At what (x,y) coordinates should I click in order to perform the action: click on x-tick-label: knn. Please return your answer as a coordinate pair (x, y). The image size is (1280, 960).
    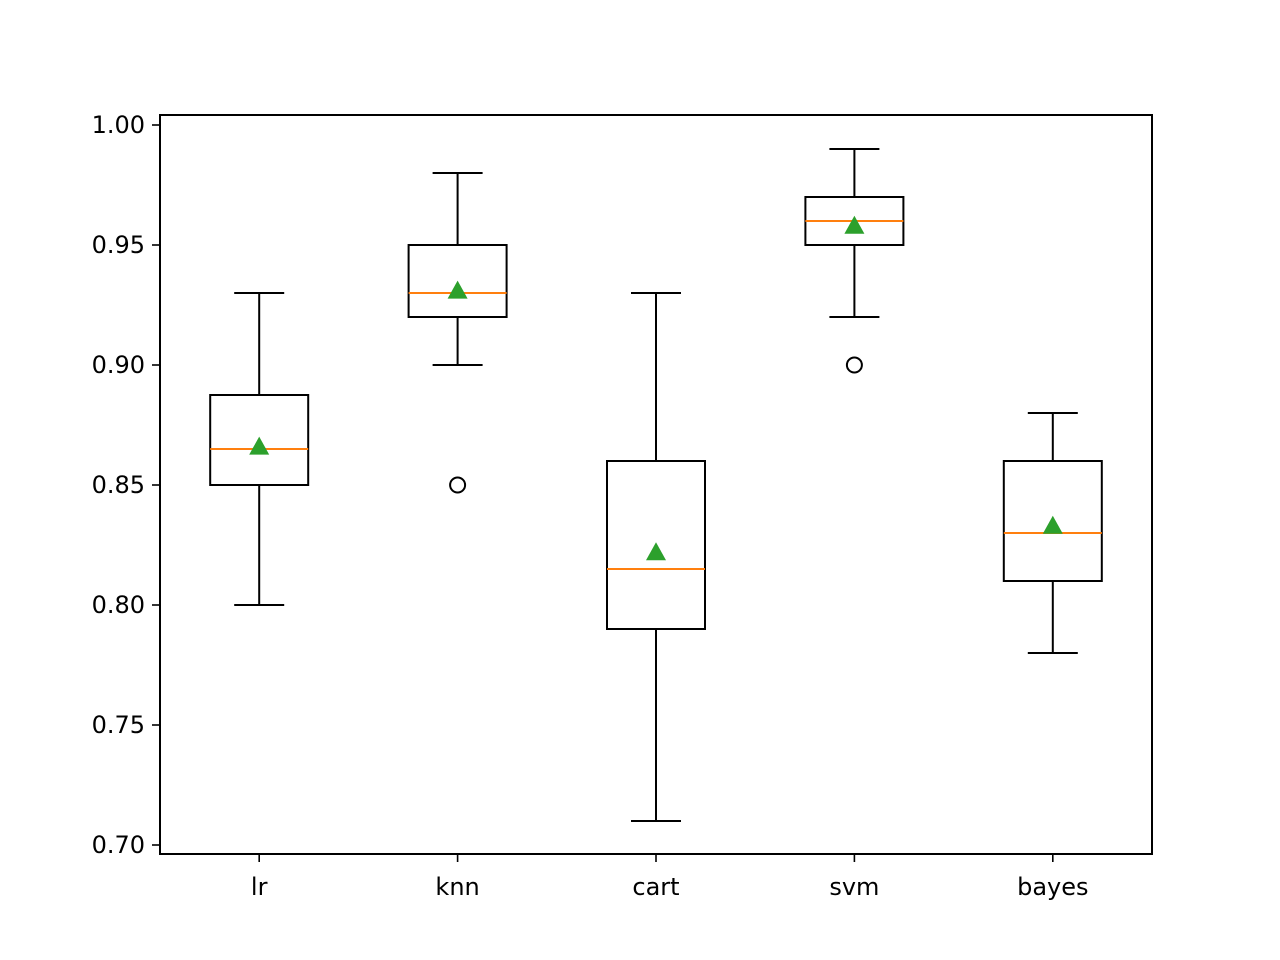
    Looking at the image, I should click on (457, 887).